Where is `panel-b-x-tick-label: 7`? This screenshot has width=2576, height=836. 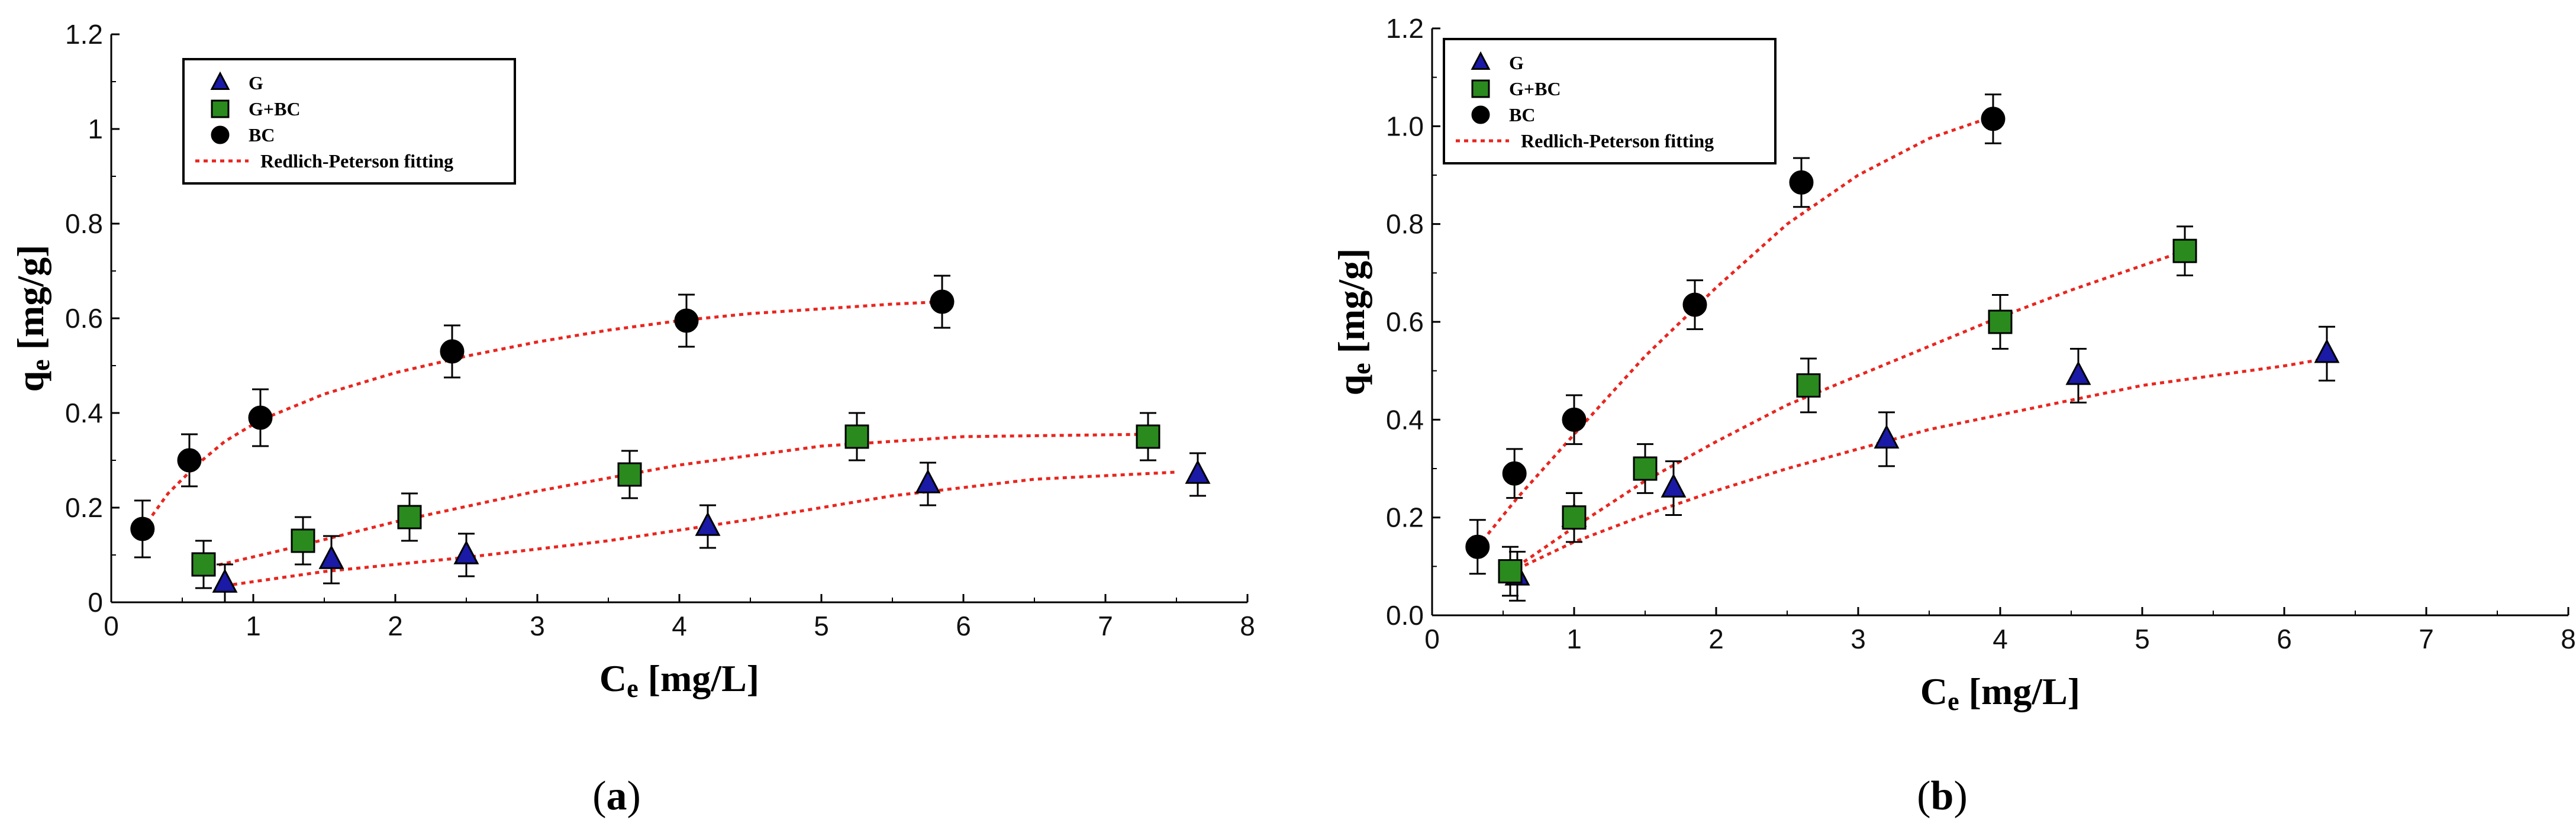
panel-b-x-tick-label: 7 is located at coordinates (2426, 639).